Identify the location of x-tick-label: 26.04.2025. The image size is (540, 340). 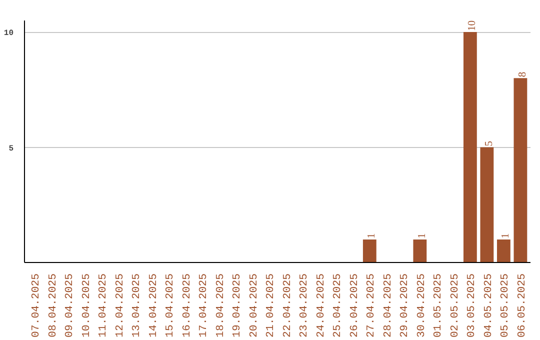
(354, 305).